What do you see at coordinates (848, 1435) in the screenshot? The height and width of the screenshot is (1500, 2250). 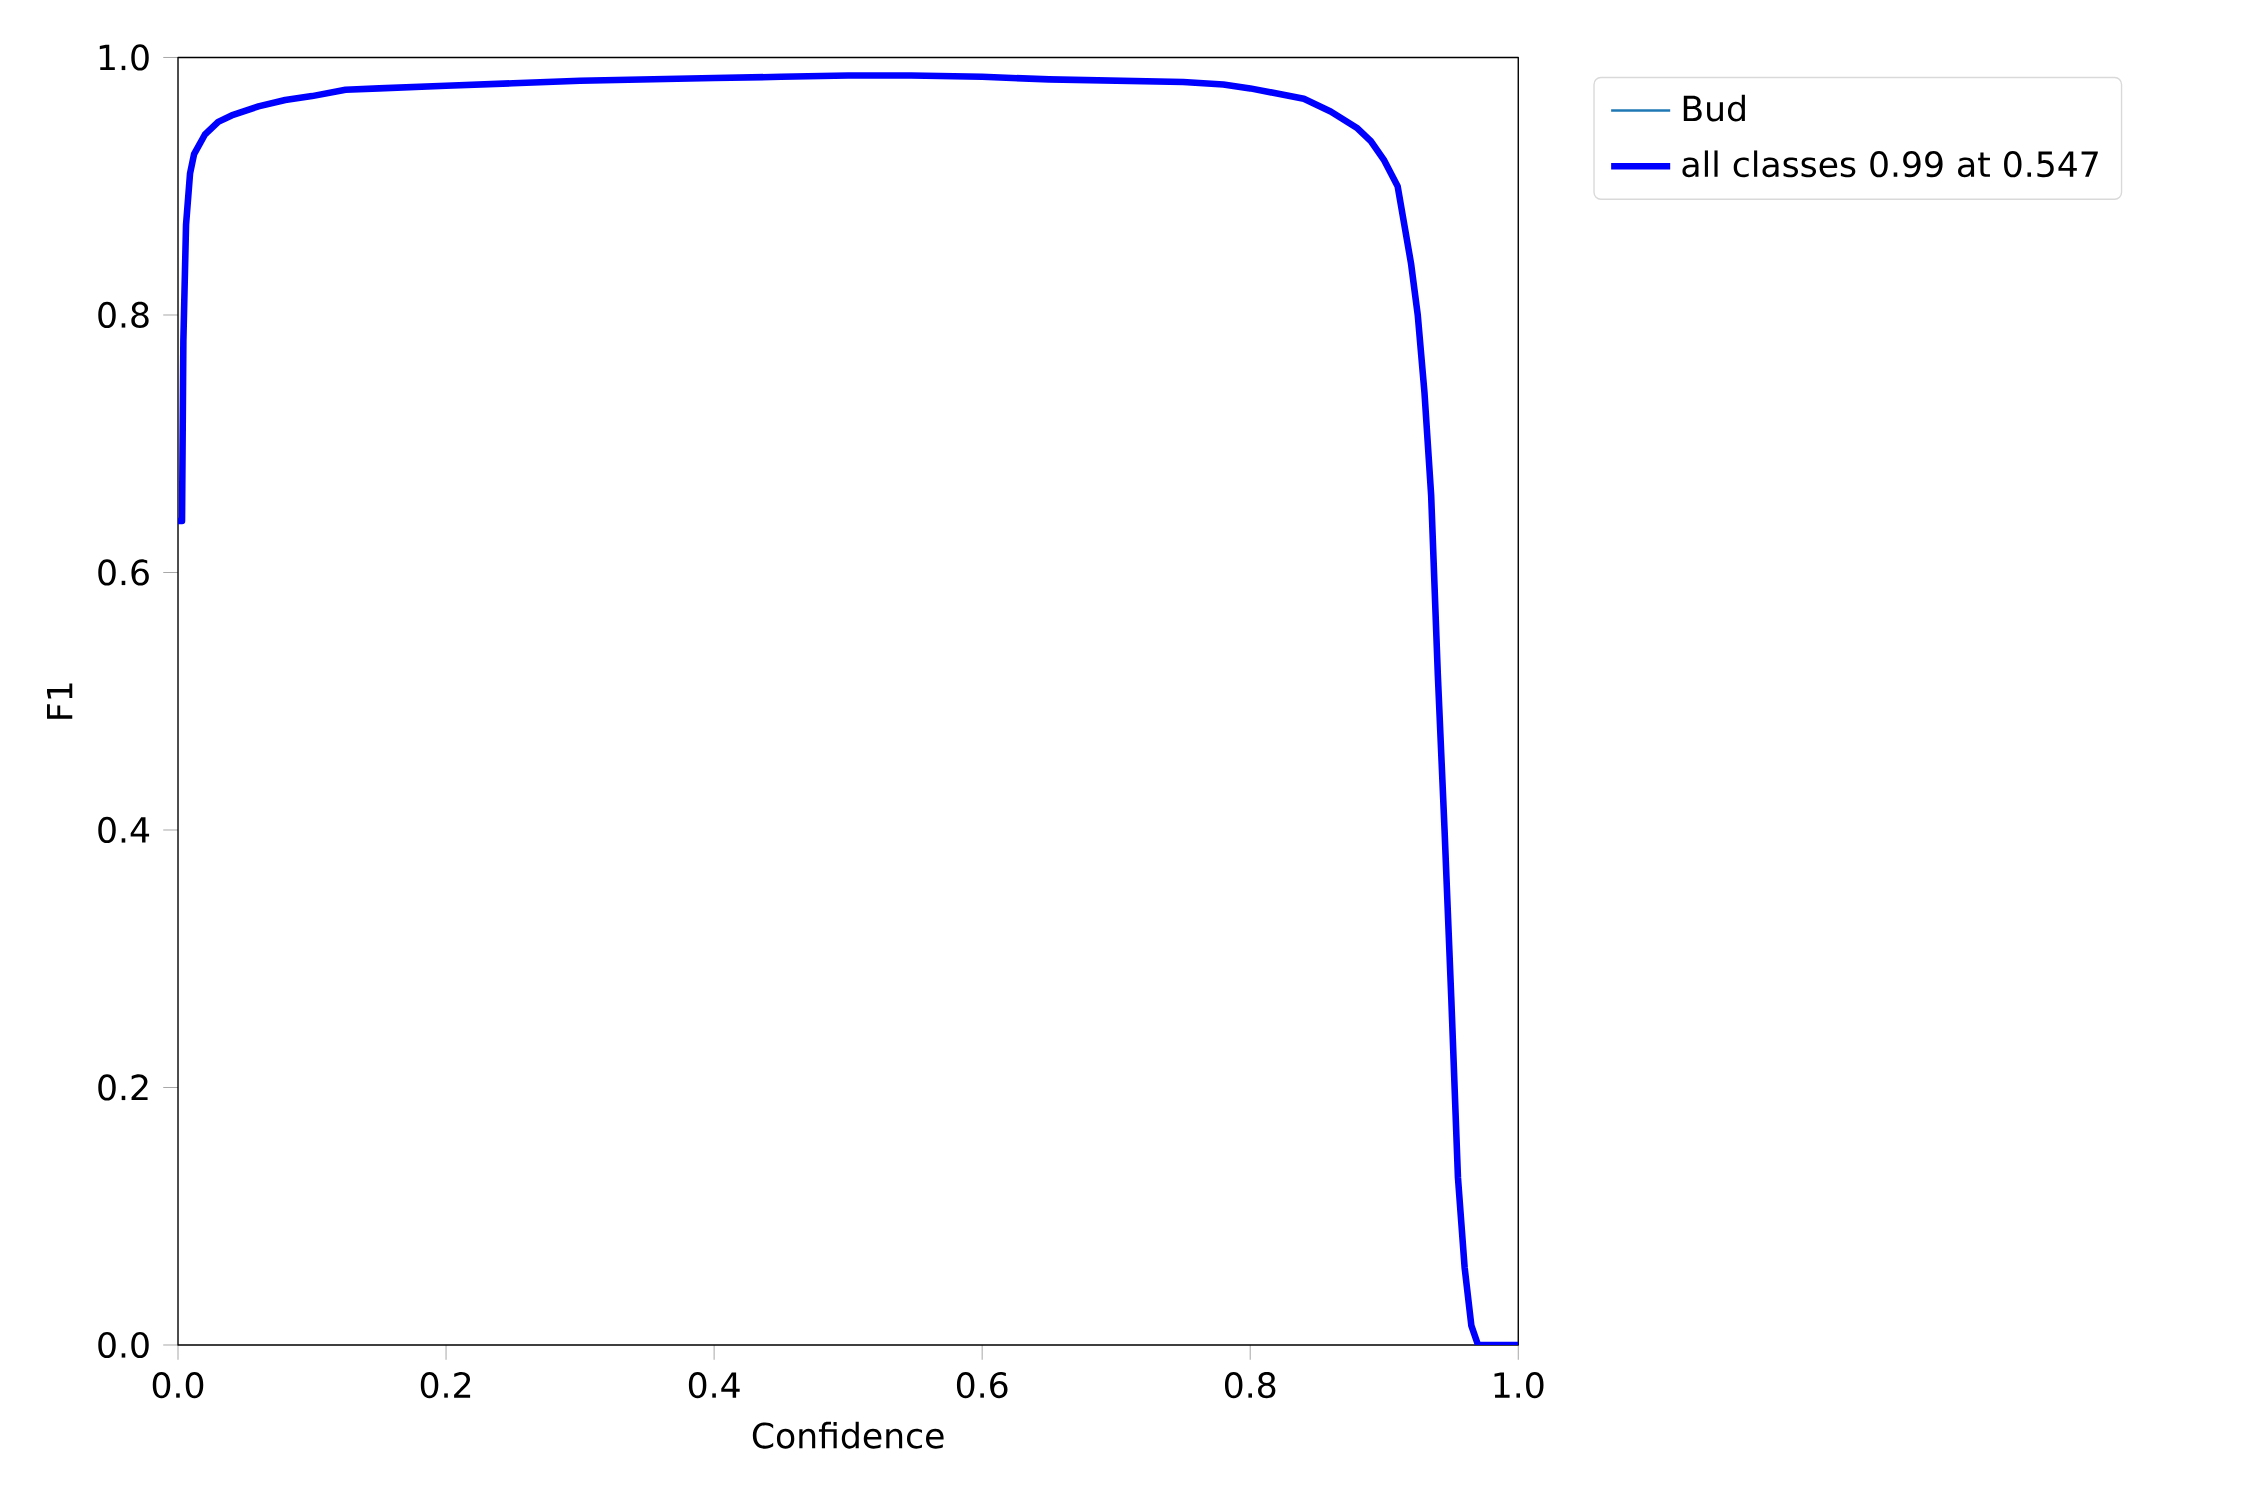 I see `x-axis-title: Confidence` at bounding box center [848, 1435].